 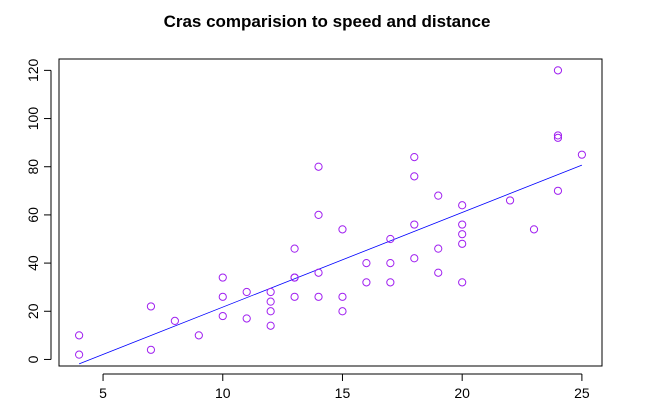 I want to click on y-tick-label: 20, so click(x=33, y=311).